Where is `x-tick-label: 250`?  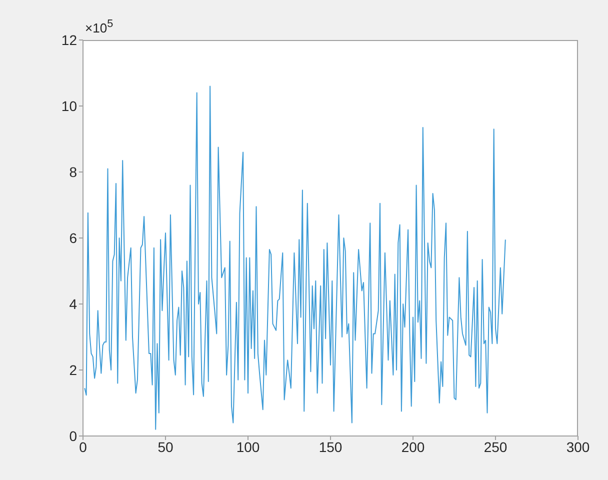
x-tick-label: 250 is located at coordinates (496, 446).